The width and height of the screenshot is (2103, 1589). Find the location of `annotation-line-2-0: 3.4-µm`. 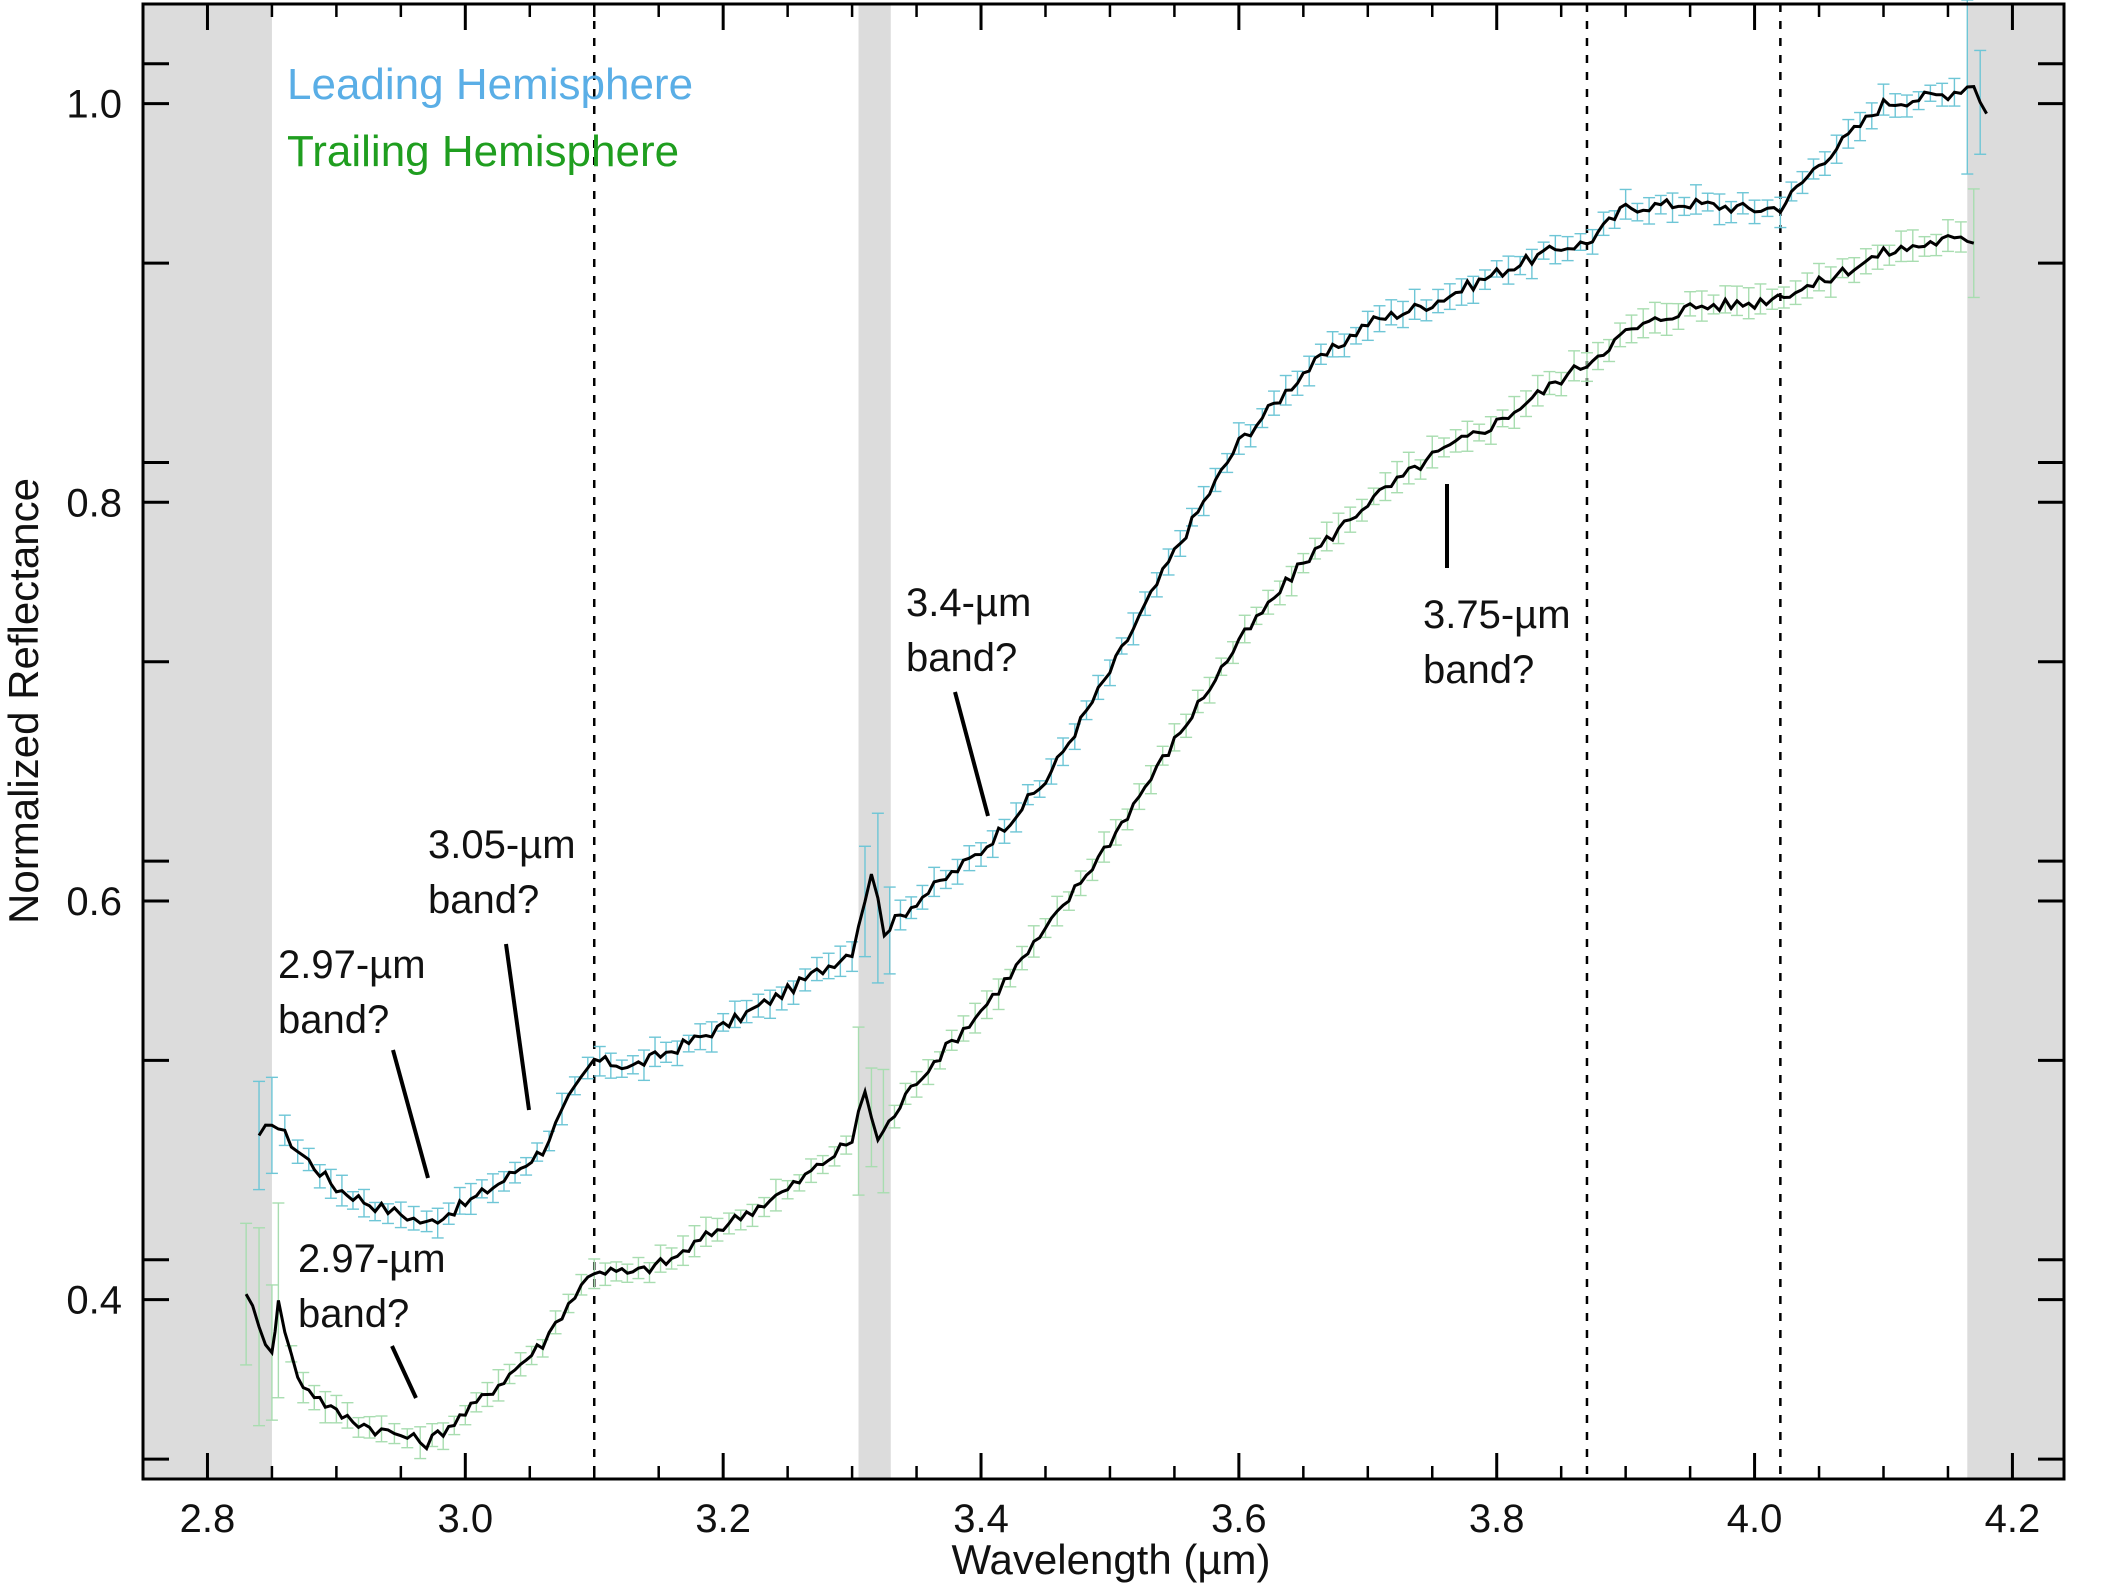

annotation-line-2-0: 3.4-µm is located at coordinates (968, 603).